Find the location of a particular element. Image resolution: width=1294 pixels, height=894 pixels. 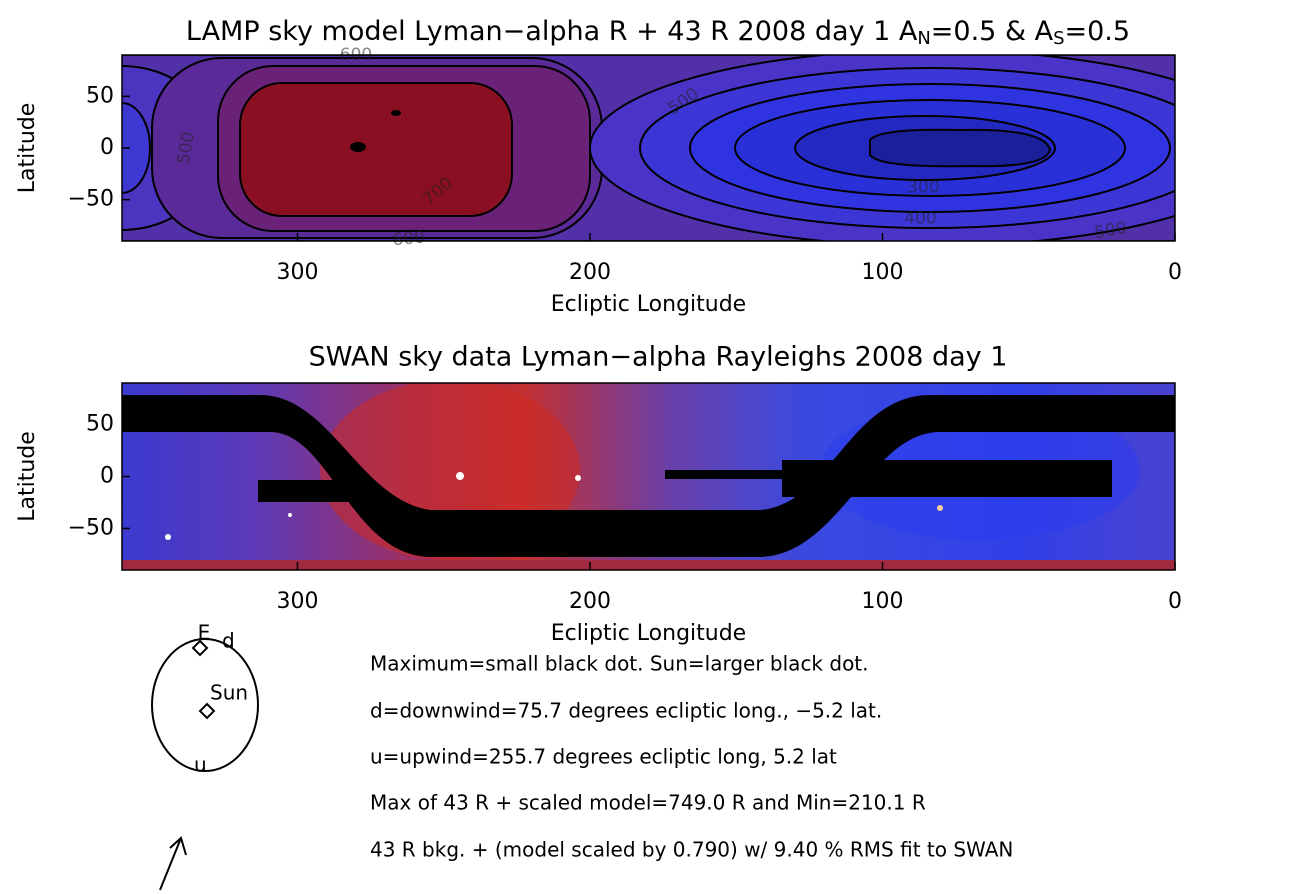

title-subscript: N is located at coordinates (923, 38).